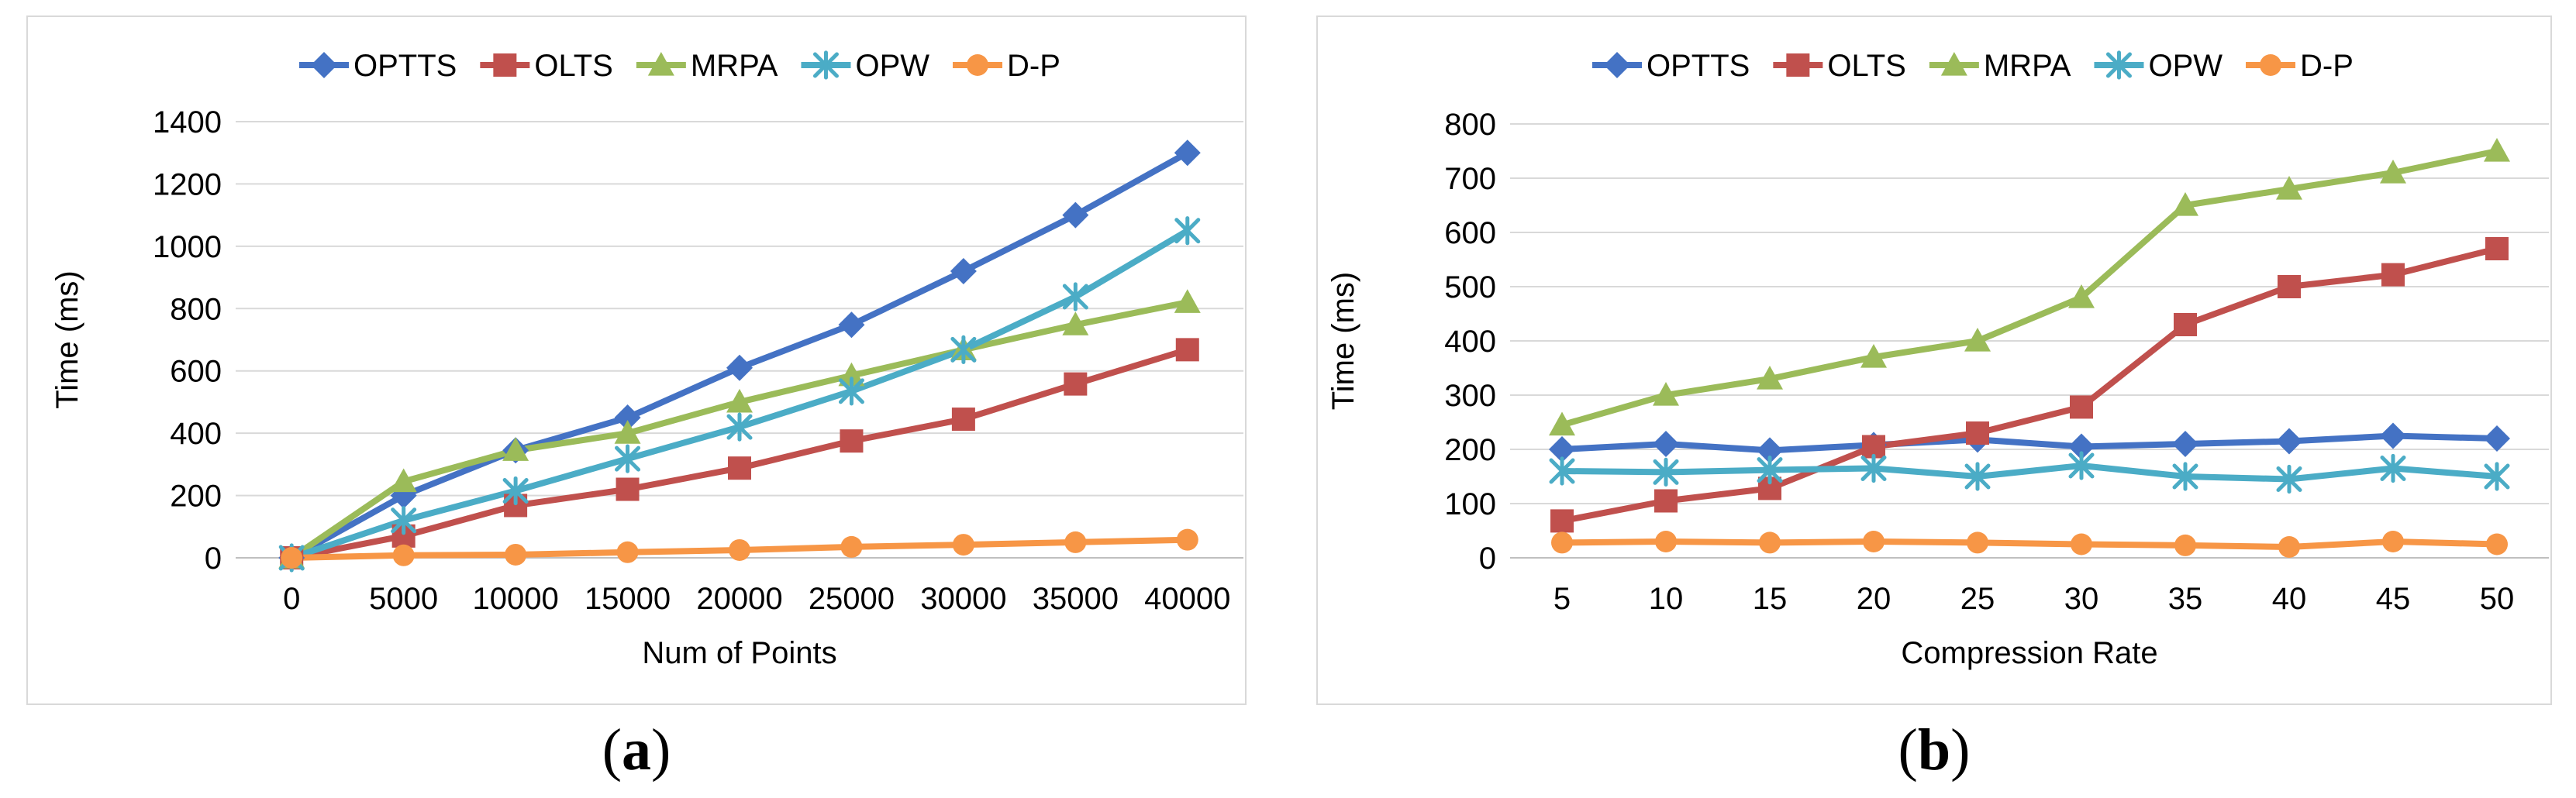  I want to click on chart-b-x-tick-label: 30, so click(2081, 599).